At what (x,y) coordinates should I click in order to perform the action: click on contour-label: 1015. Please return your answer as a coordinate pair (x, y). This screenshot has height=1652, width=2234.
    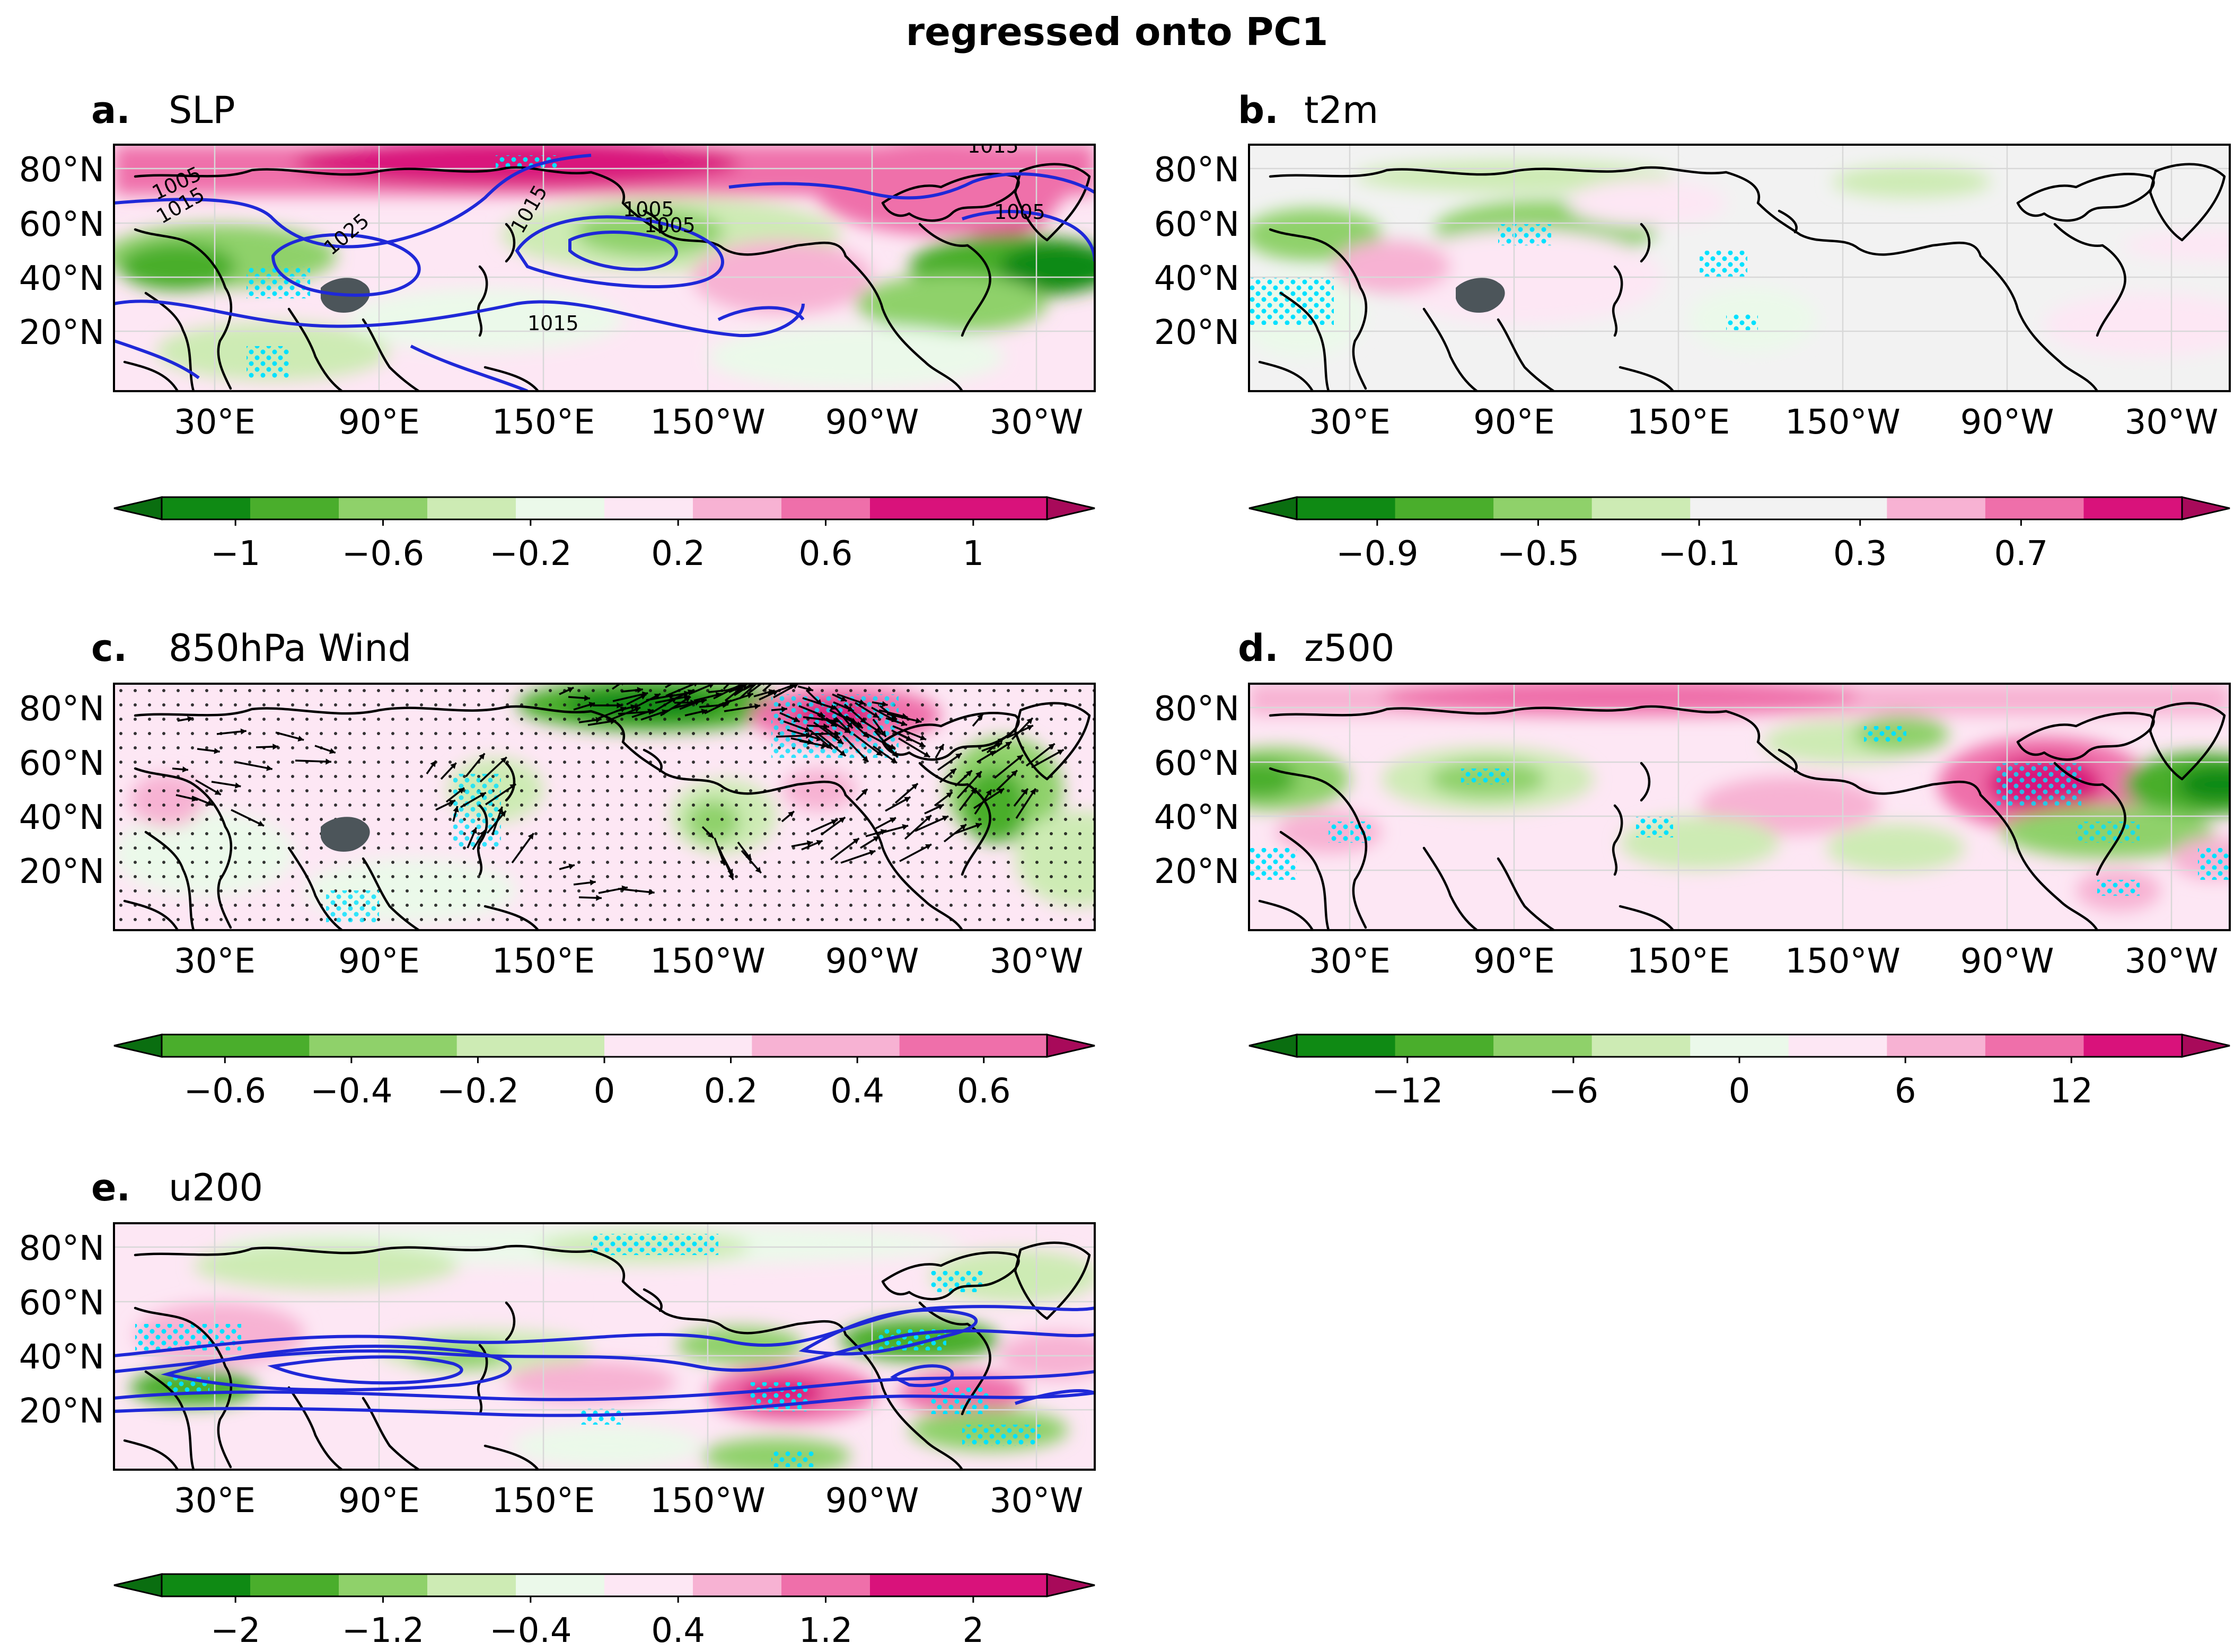
    Looking at the image, I should click on (553, 323).